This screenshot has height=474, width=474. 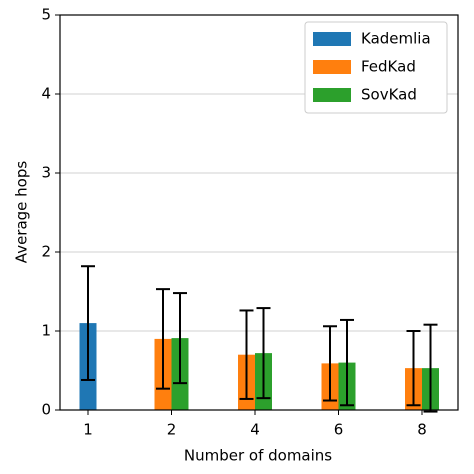 I want to click on y-tick-label: 5, so click(x=46, y=15).